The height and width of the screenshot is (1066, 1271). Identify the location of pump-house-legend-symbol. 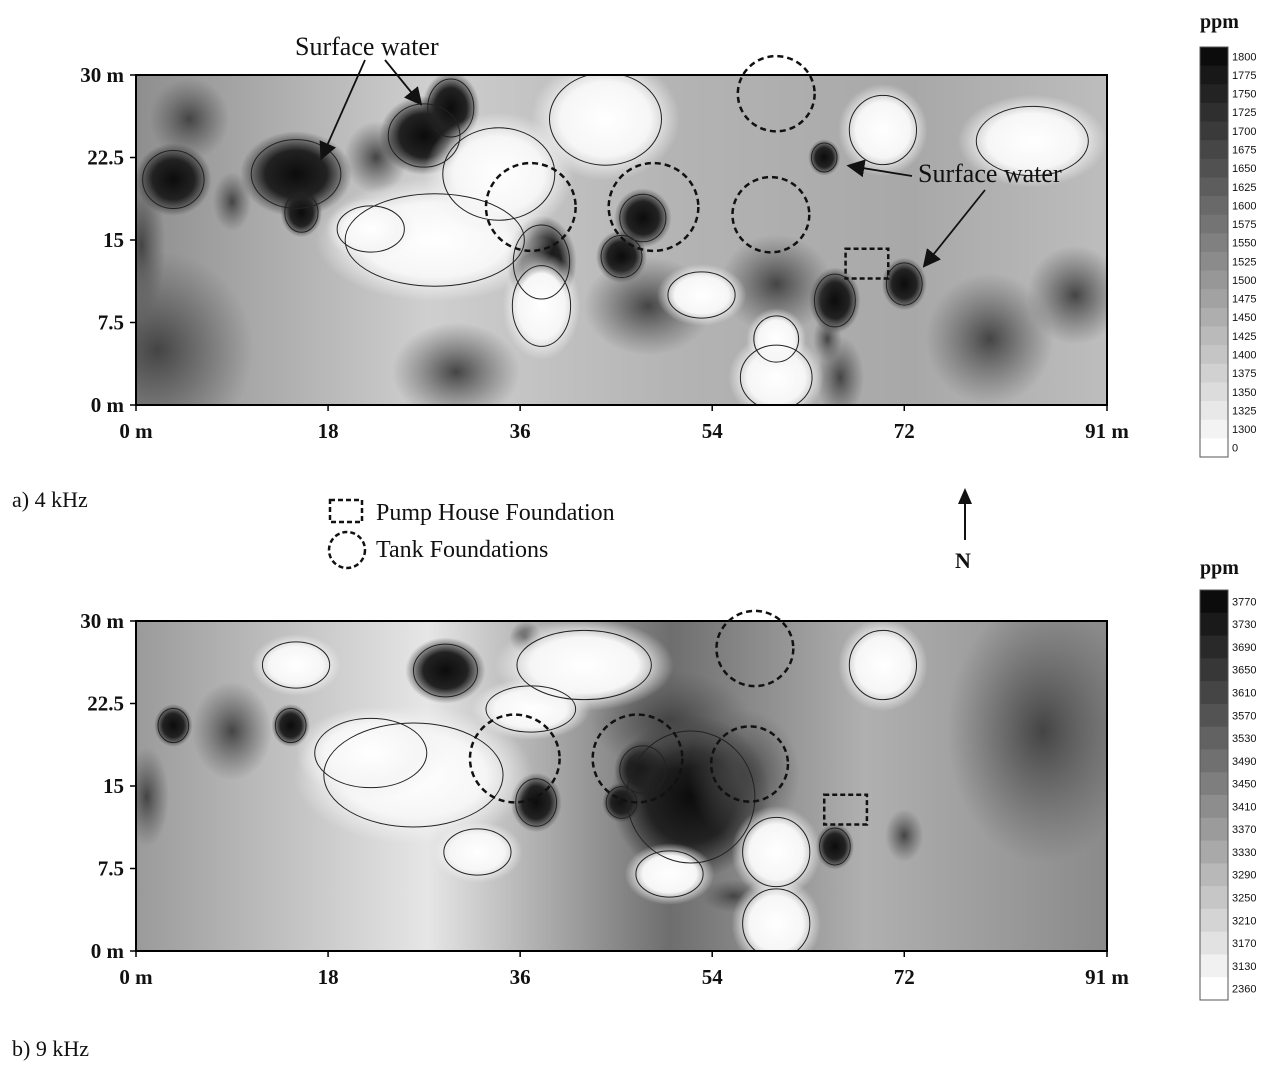
(346, 511).